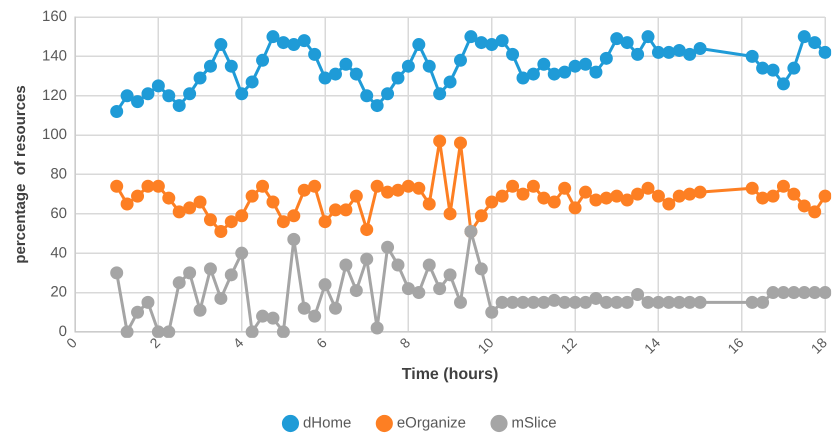 The image size is (840, 445). What do you see at coordinates (819, 345) in the screenshot?
I see `x-tick-label: 18` at bounding box center [819, 345].